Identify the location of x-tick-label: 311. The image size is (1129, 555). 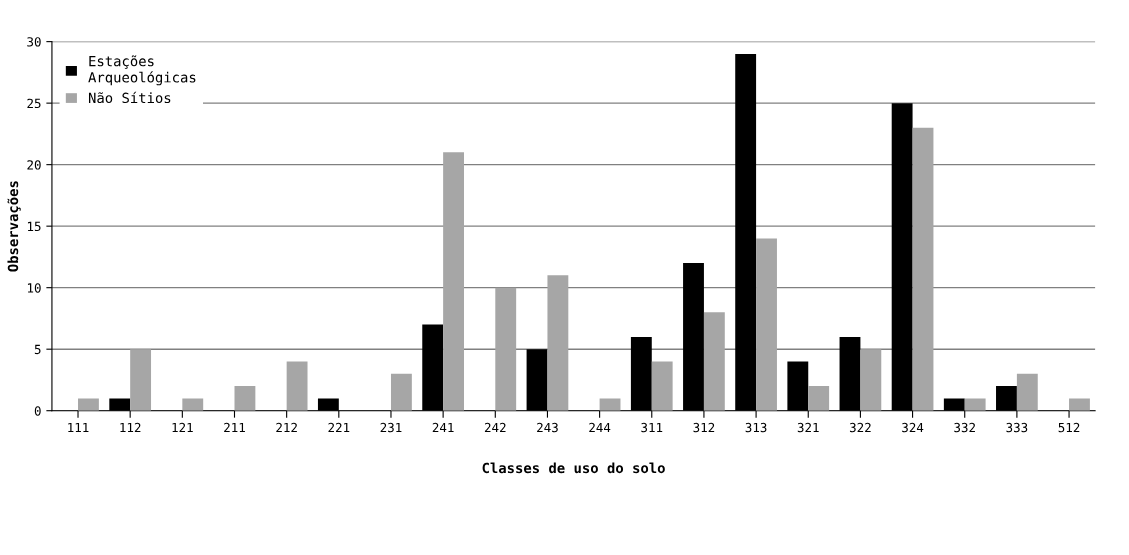
(652, 427).